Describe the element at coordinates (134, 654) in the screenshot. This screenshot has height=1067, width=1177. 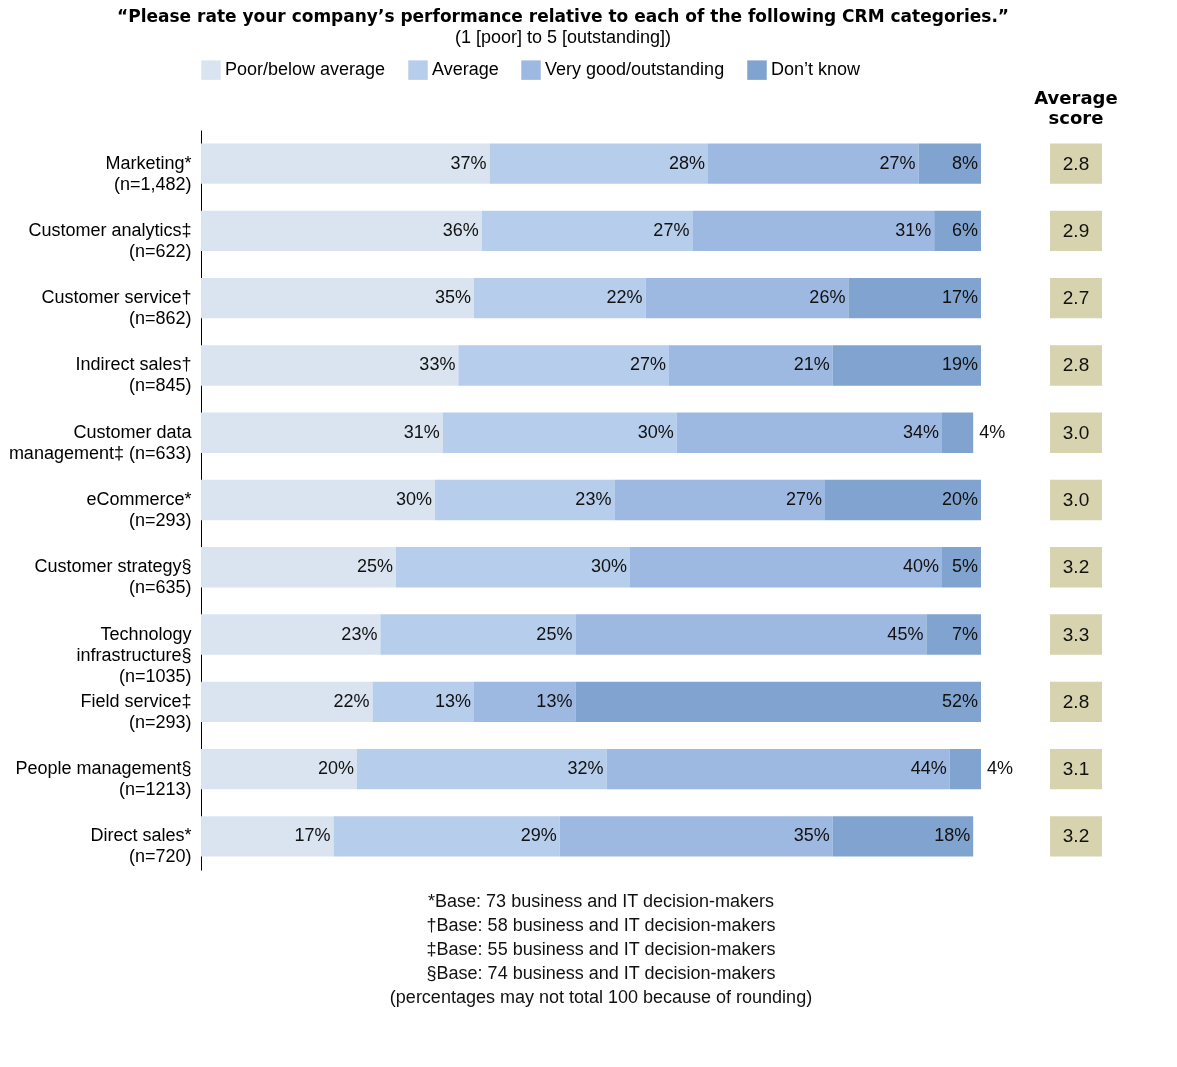
I see `y-tick-label: Technology infrastructure§ (n=1035)` at that location.